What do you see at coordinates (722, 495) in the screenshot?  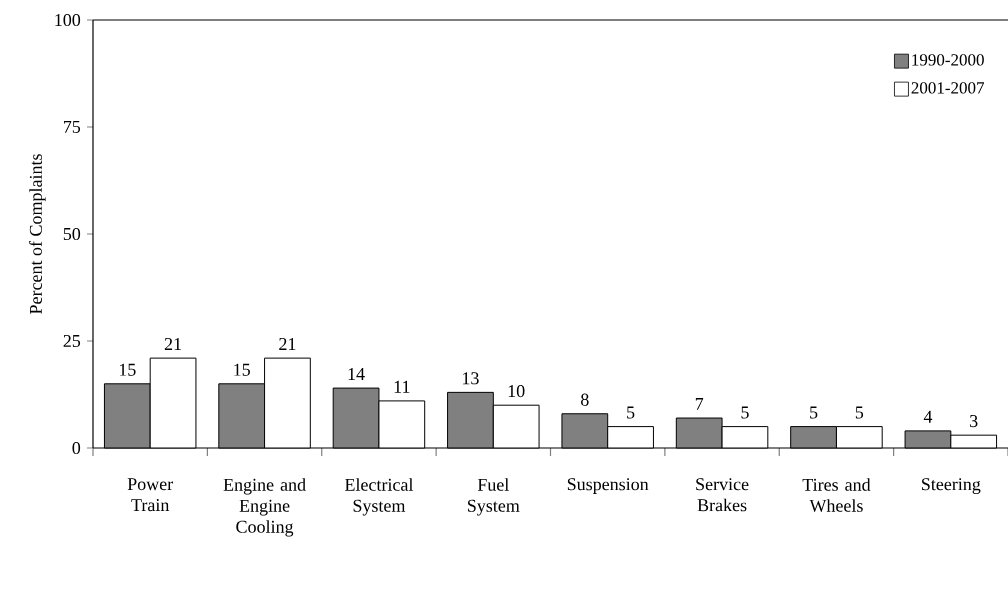 I see `x-tick-label: Service Brakes` at bounding box center [722, 495].